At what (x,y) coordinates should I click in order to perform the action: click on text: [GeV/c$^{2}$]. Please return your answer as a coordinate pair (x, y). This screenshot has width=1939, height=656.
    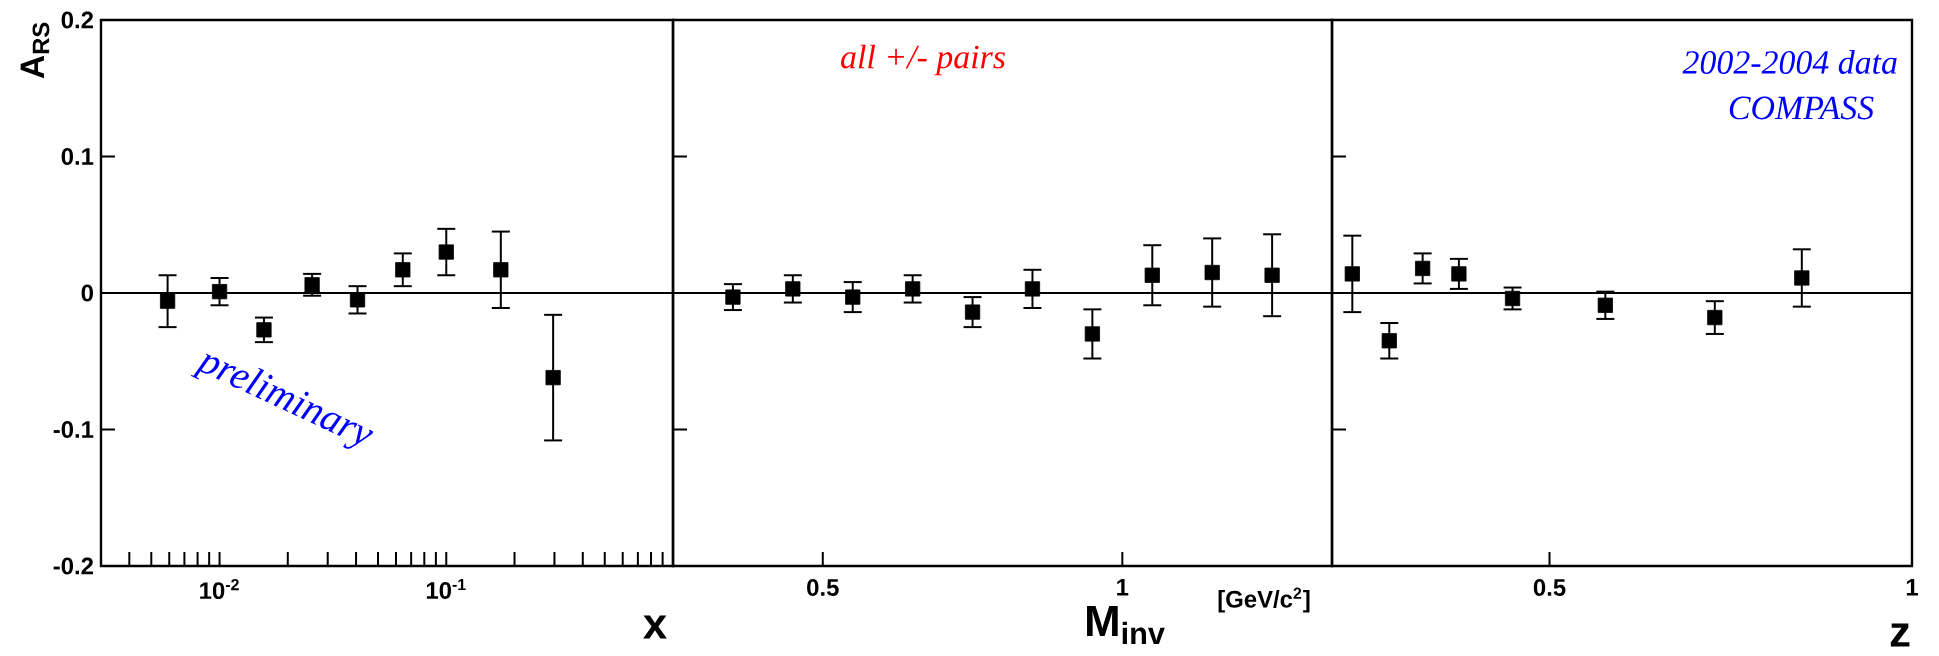
    Looking at the image, I should click on (1264, 600).